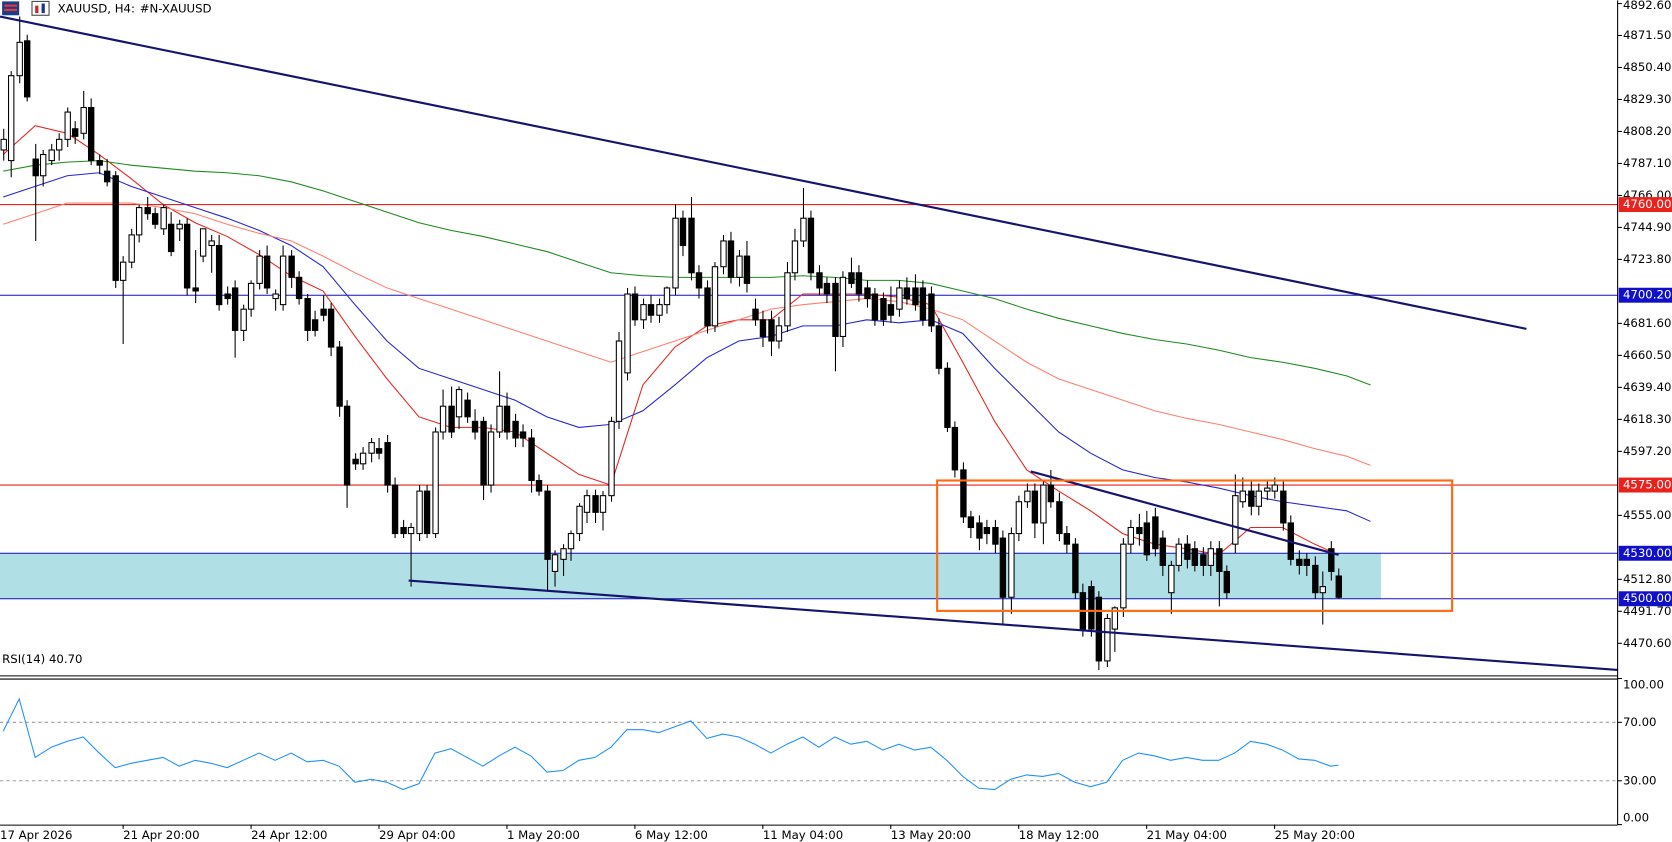 The image size is (1672, 842). I want to click on x-tick-label: 18 May 12:00, so click(1059, 835).